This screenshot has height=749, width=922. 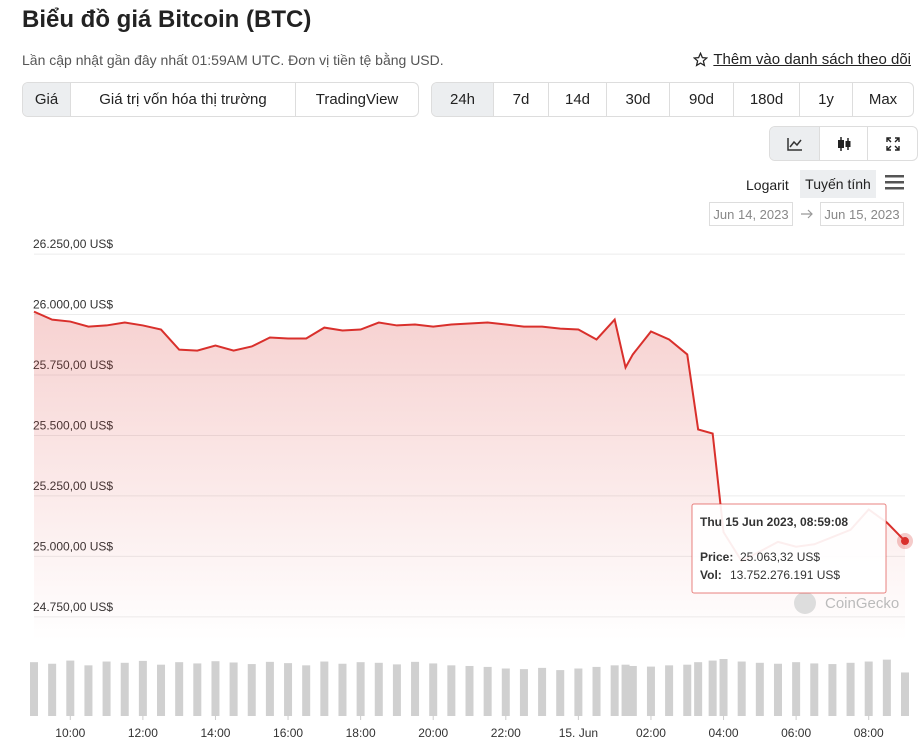 I want to click on tooltip-price-label: Price:, so click(x=716, y=557).